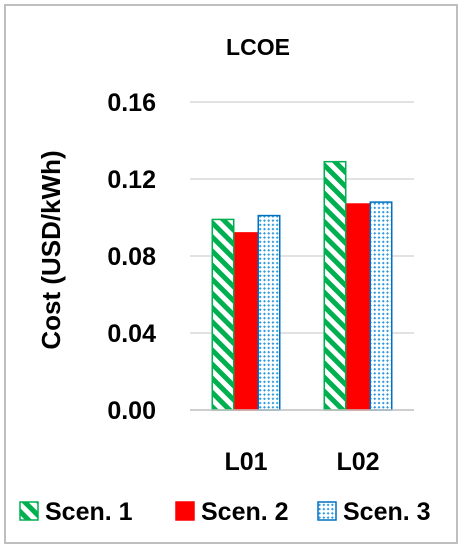 The height and width of the screenshot is (550, 464). Describe the element at coordinates (245, 512) in the screenshot. I see `legend-label: Scen. 2` at that location.